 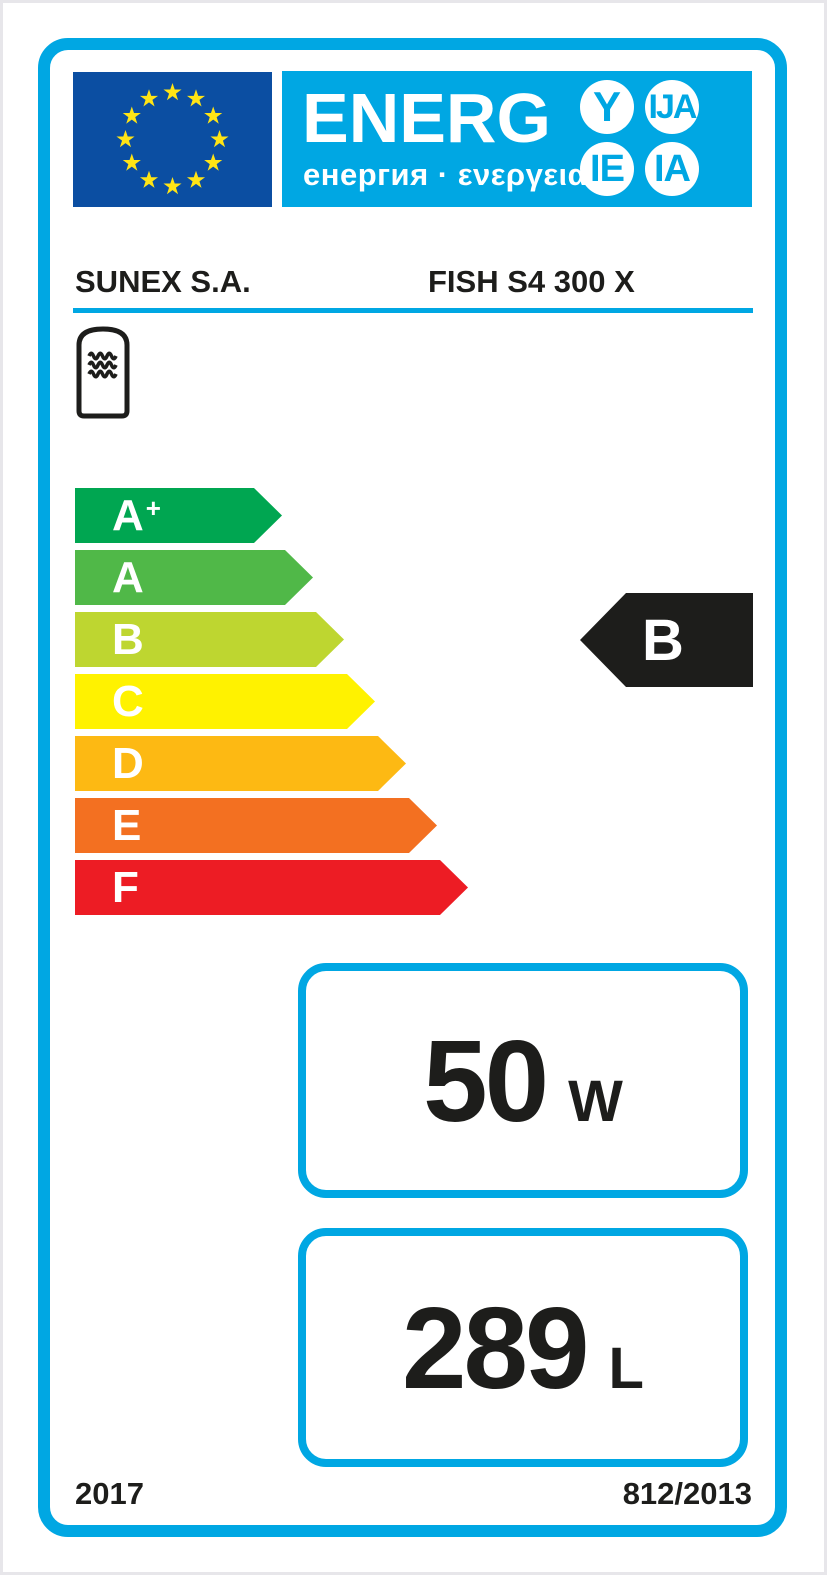 What do you see at coordinates (426, 118) in the screenshot?
I see `energ-wordmark: ENERG` at bounding box center [426, 118].